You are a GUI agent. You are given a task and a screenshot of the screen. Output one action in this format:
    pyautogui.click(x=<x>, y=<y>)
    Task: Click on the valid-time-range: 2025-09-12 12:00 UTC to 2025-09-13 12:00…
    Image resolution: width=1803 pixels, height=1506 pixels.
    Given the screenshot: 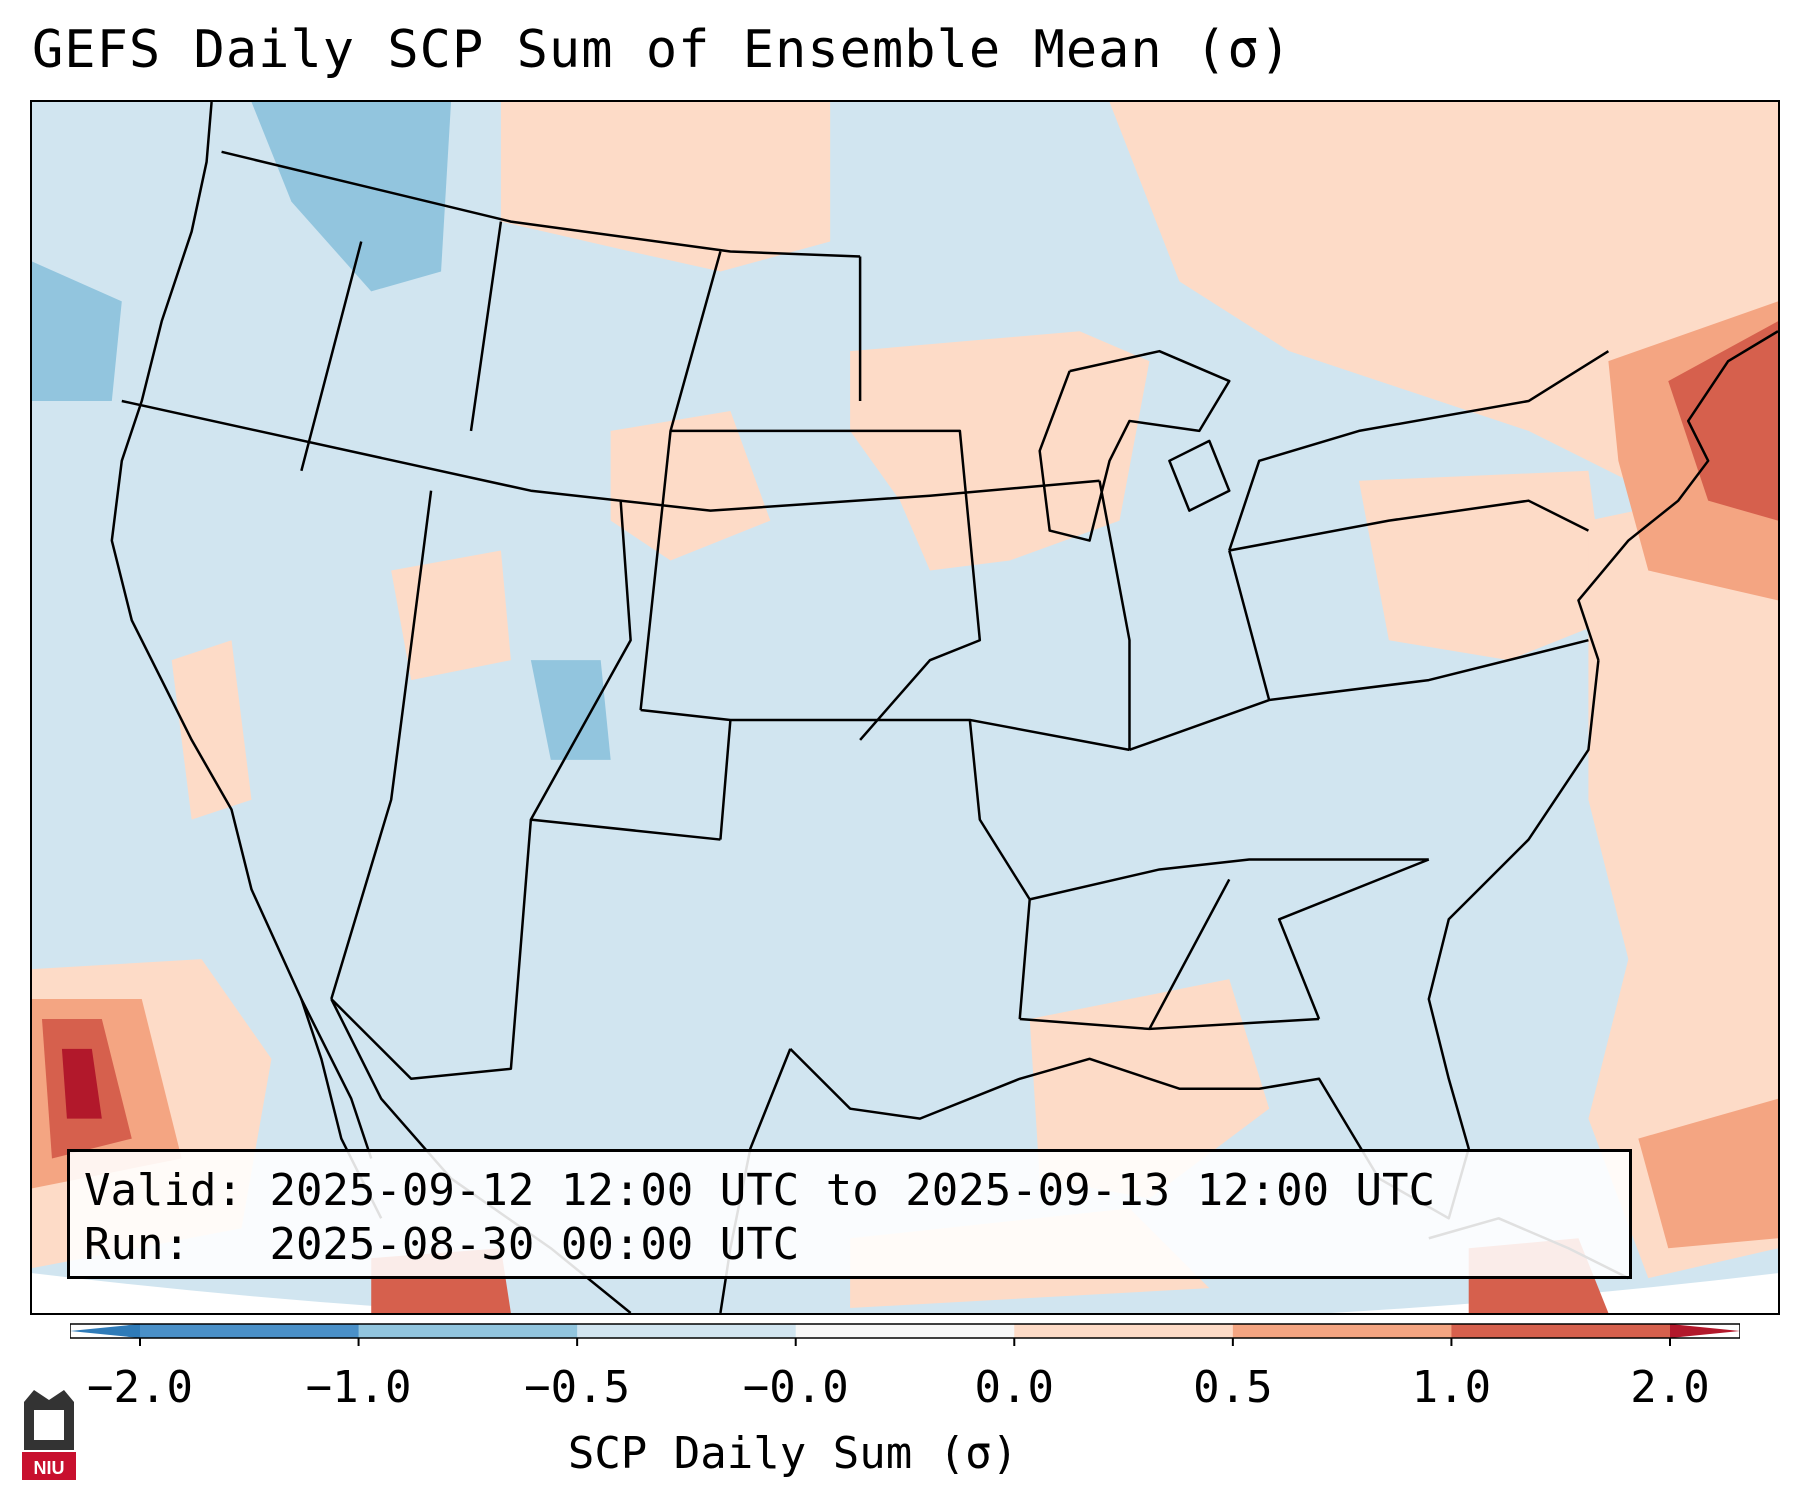 What is the action you would take?
    pyautogui.click(x=852, y=1190)
    